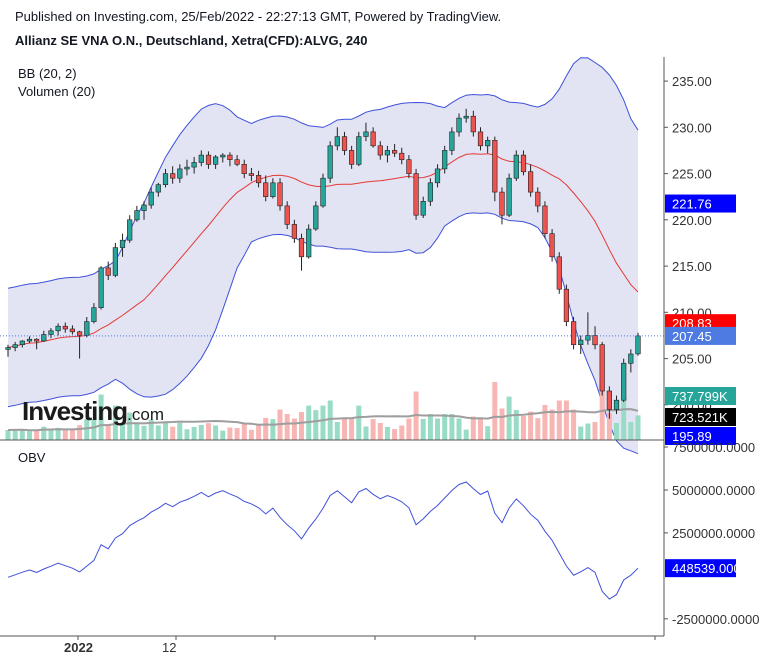 The height and width of the screenshot is (662, 776). Describe the element at coordinates (692, 266) in the screenshot. I see `price-tick-label: 215.00` at that location.